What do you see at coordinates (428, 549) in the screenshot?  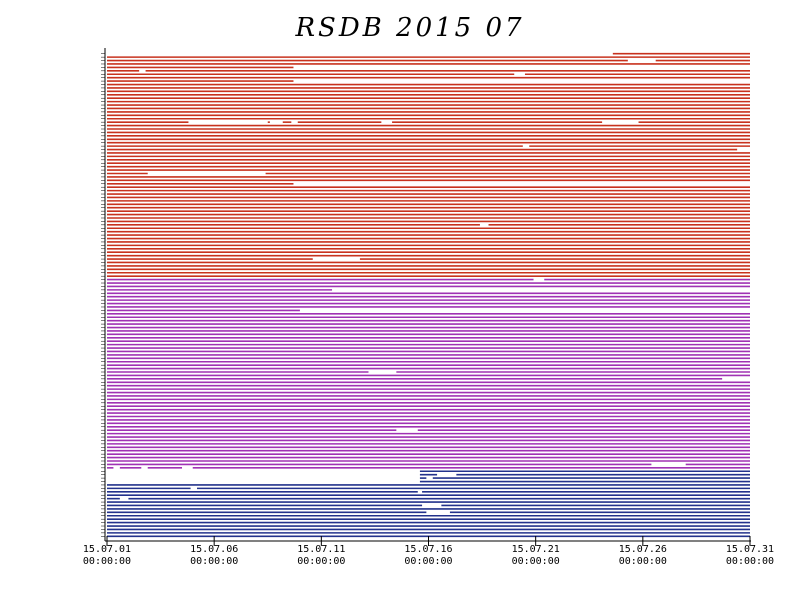 I see `x-tick-label: 15.07.16` at bounding box center [428, 549].